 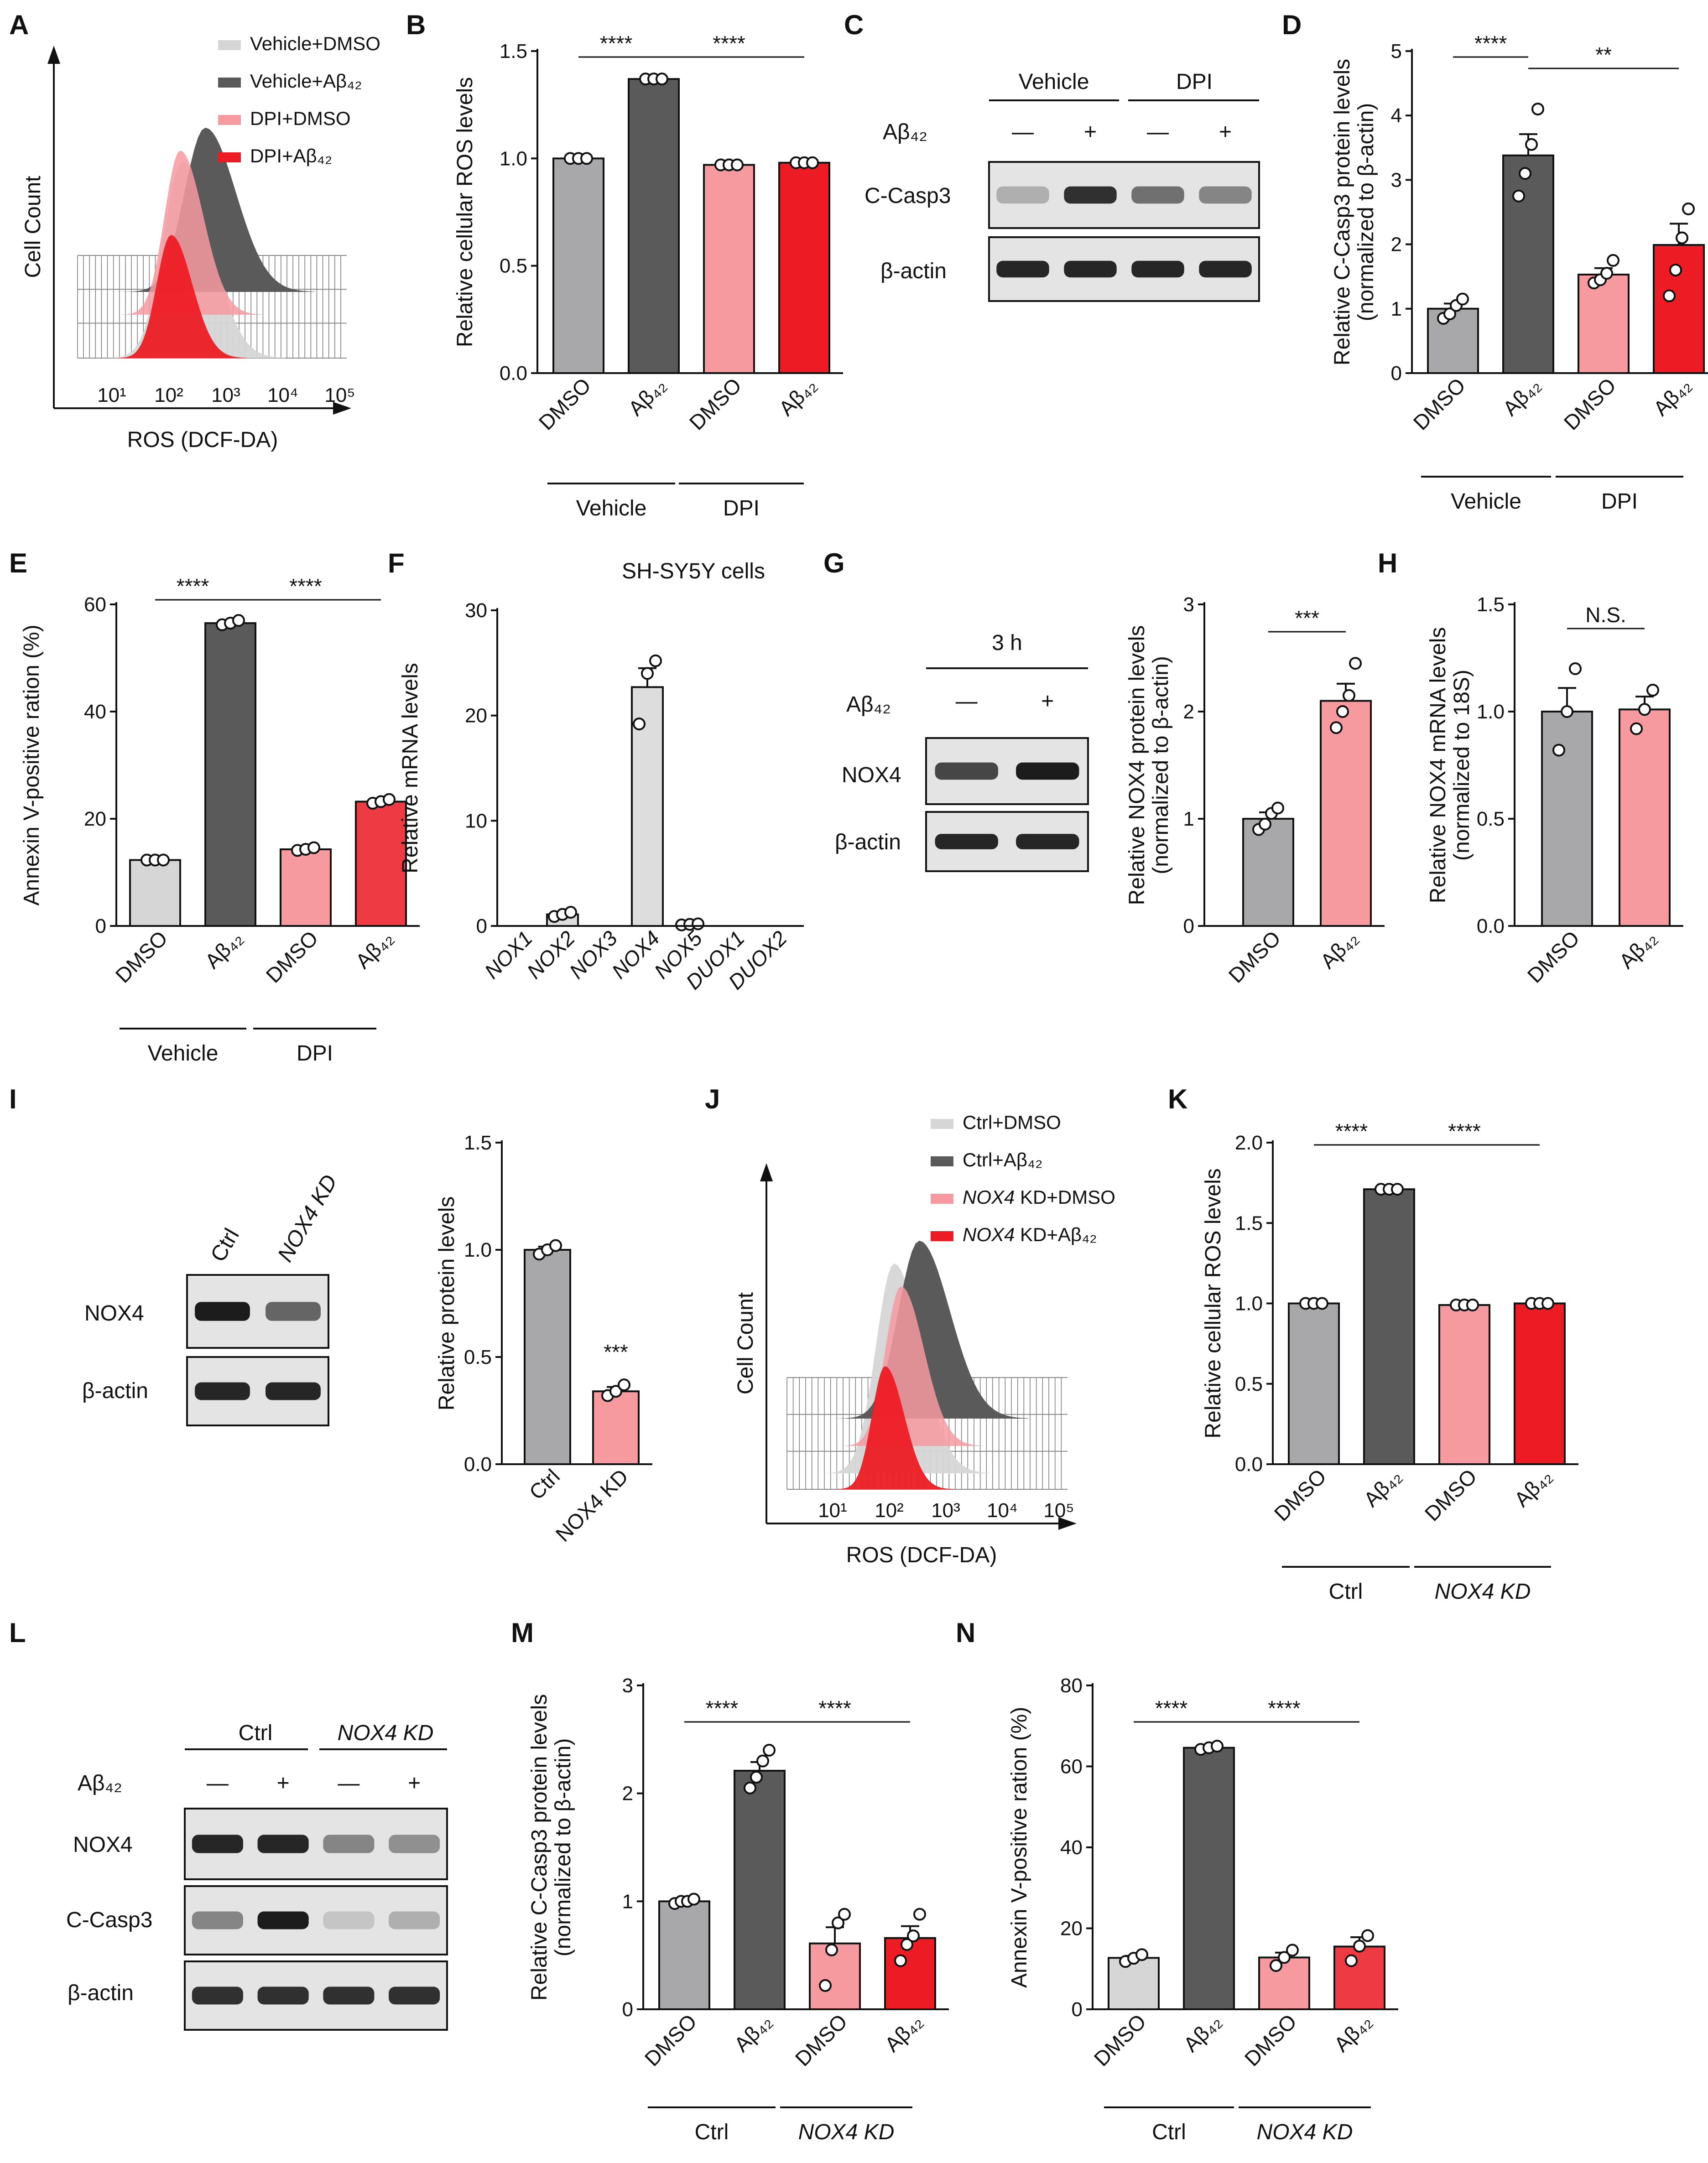 What do you see at coordinates (746, 1343) in the screenshot?
I see `y-axis-label: Cell Count` at bounding box center [746, 1343].